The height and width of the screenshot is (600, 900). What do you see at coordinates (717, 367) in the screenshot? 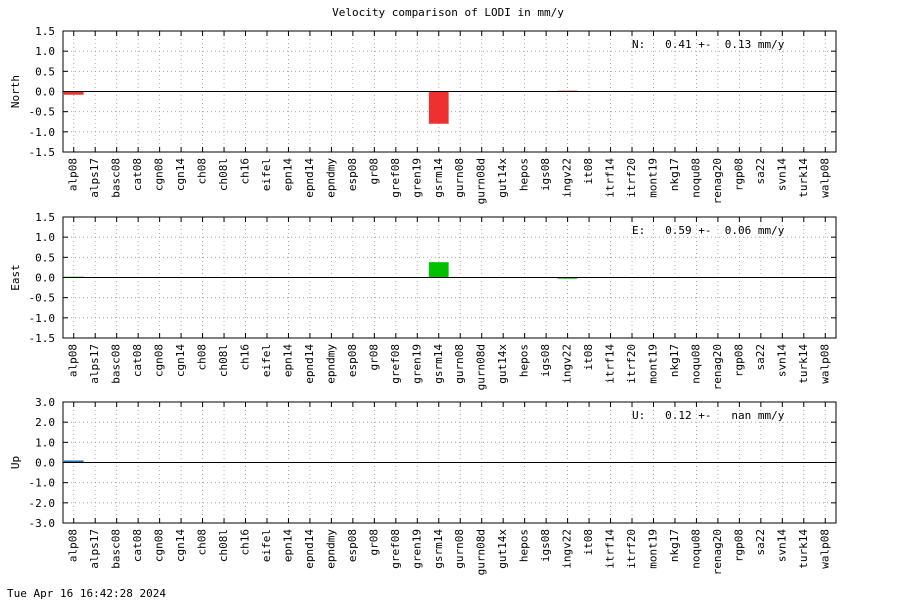
I see `x-tick-label: renag20` at bounding box center [717, 367].